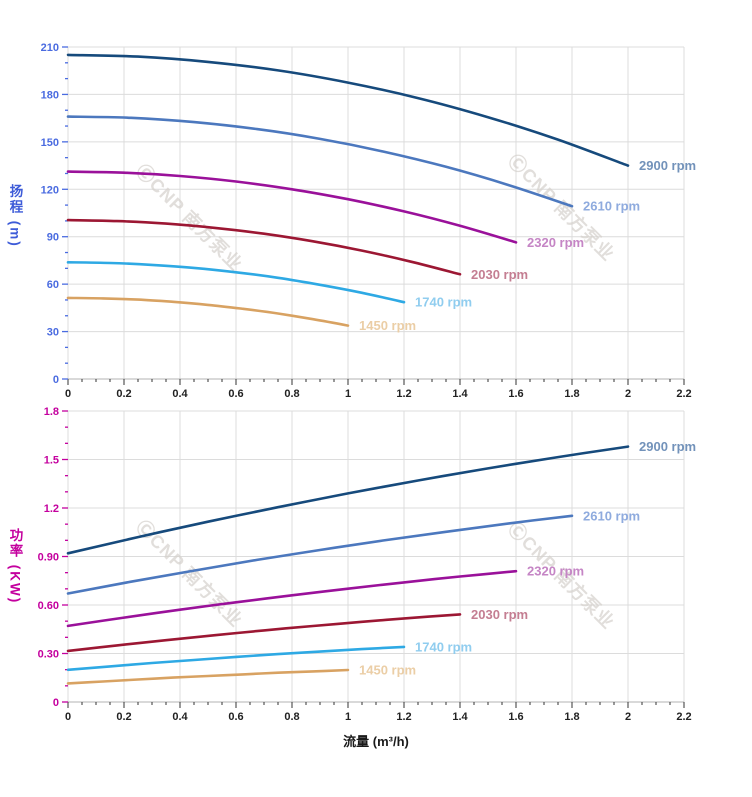 The image size is (752, 797). I want to click on flow-axis-title: 流量 (m³/h), so click(376, 741).